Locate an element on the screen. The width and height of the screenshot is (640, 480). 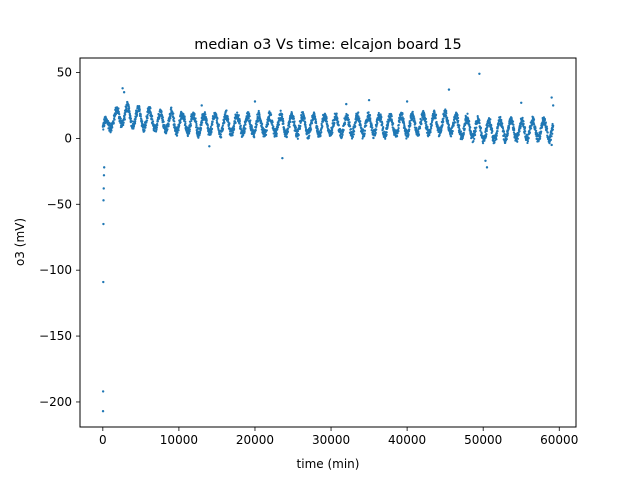
y-tick-label: −50 is located at coordinates (59, 204).